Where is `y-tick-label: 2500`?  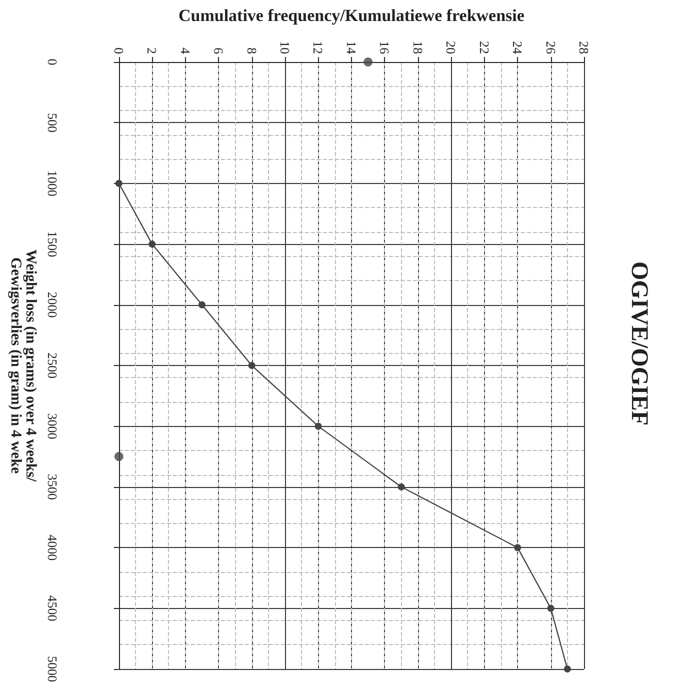 y-tick-label: 2500 is located at coordinates (52, 365).